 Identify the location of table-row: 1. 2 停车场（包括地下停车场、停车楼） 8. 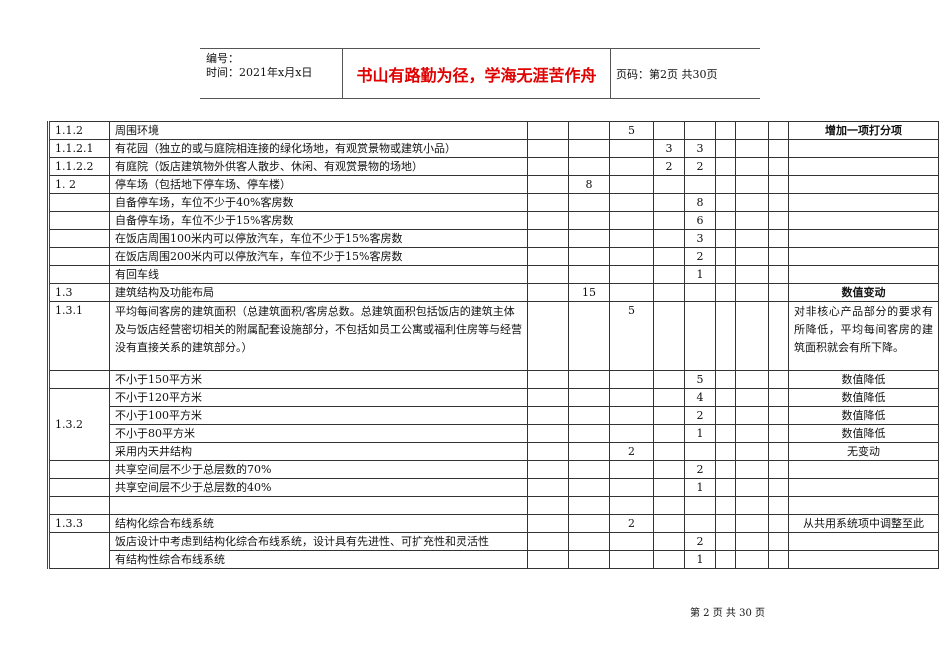
(493, 184).